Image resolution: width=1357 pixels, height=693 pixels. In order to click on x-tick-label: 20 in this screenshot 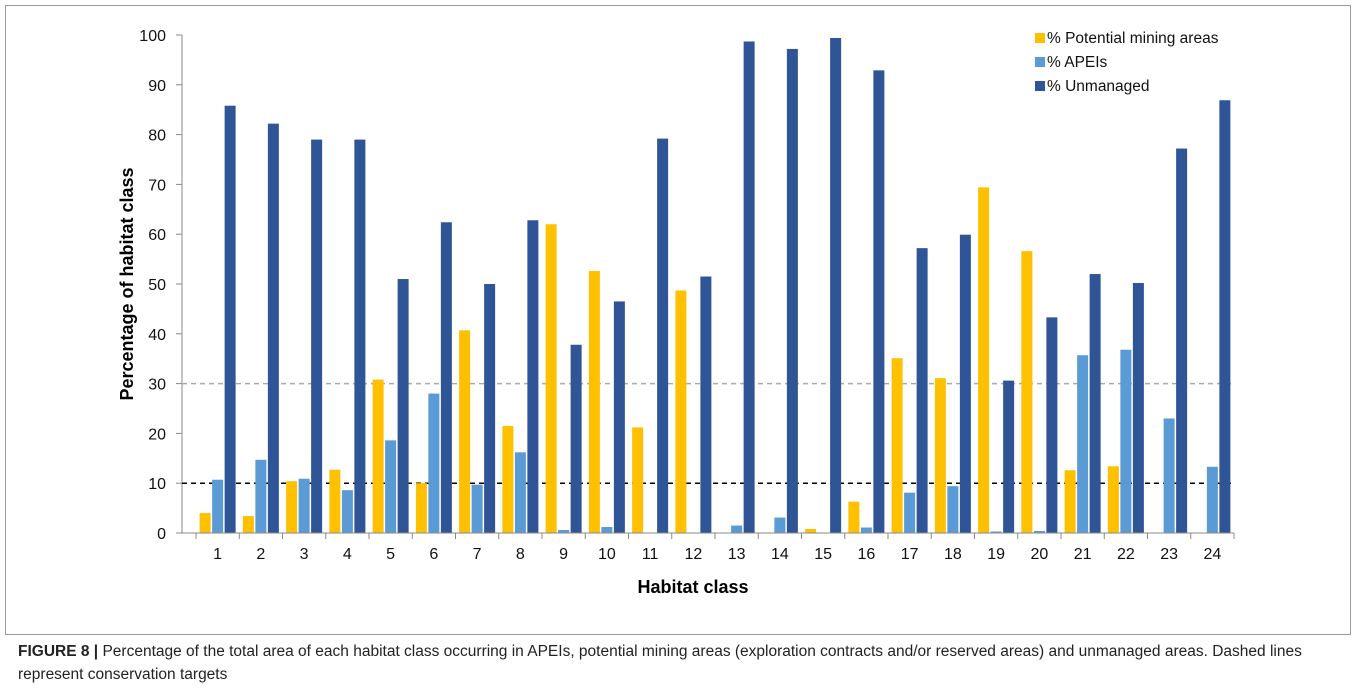, I will do `click(1039, 554)`.